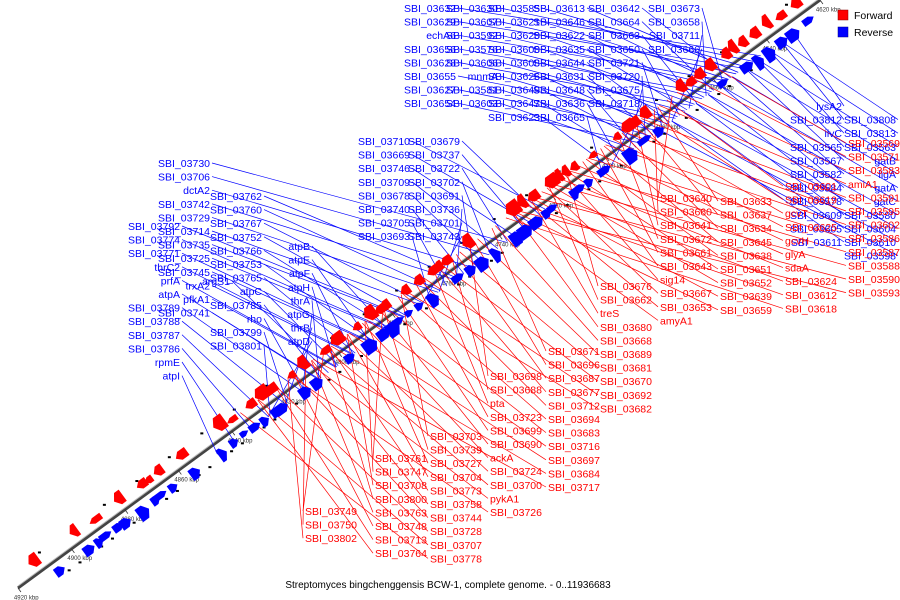 This screenshot has height=600, width=900. Describe the element at coordinates (434, 156) in the screenshot. I see `reverse-gene-label: SBI_03737` at that location.